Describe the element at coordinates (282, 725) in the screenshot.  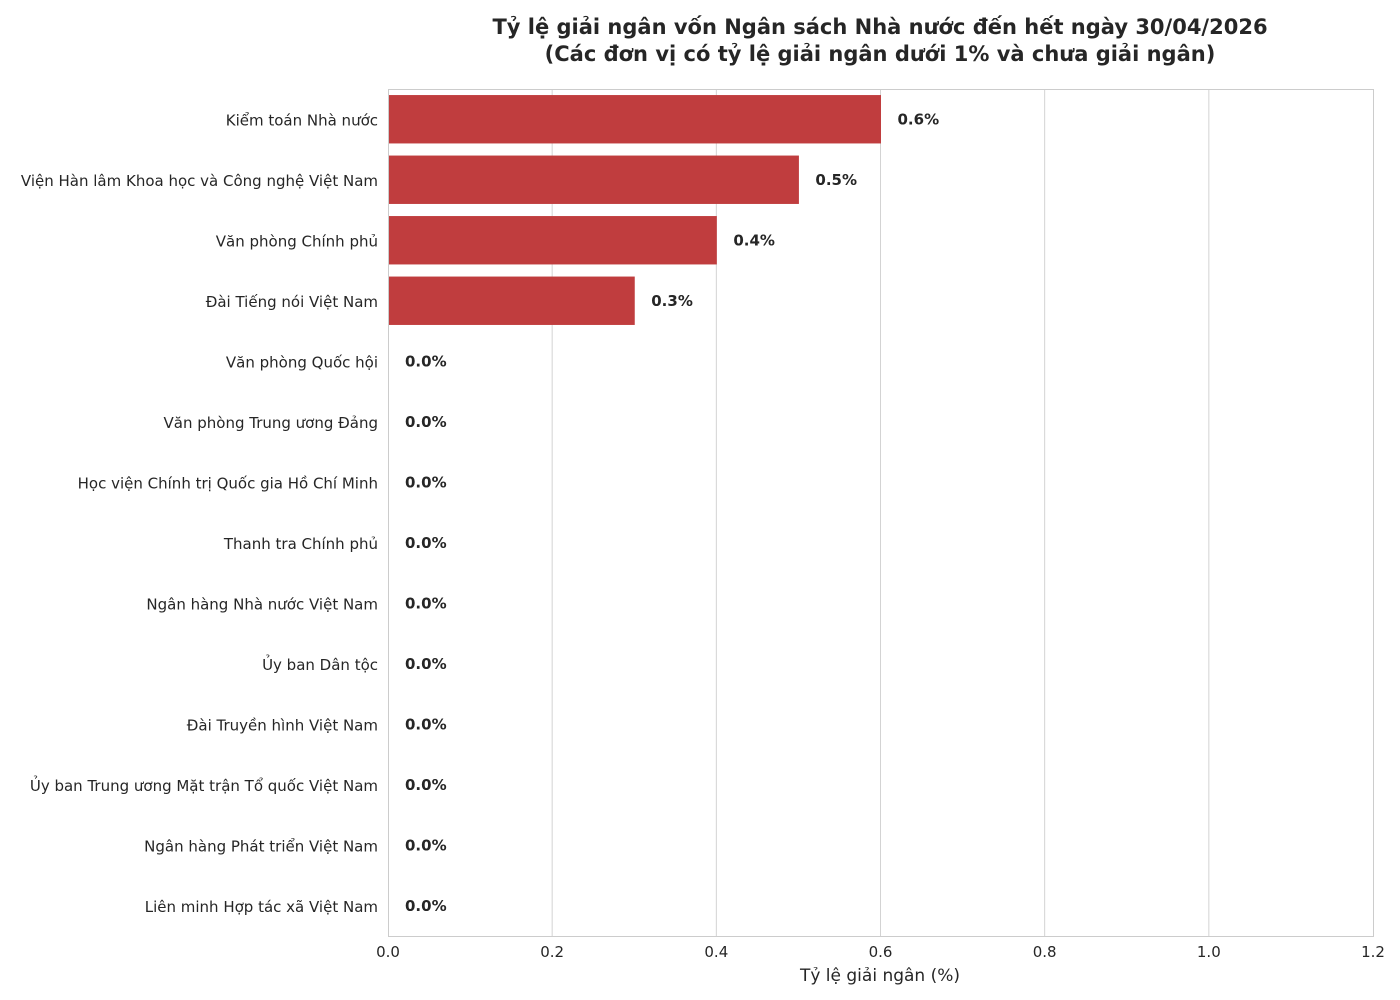
I see `category-label: Đài Truyền hình Việt Nam` at that location.